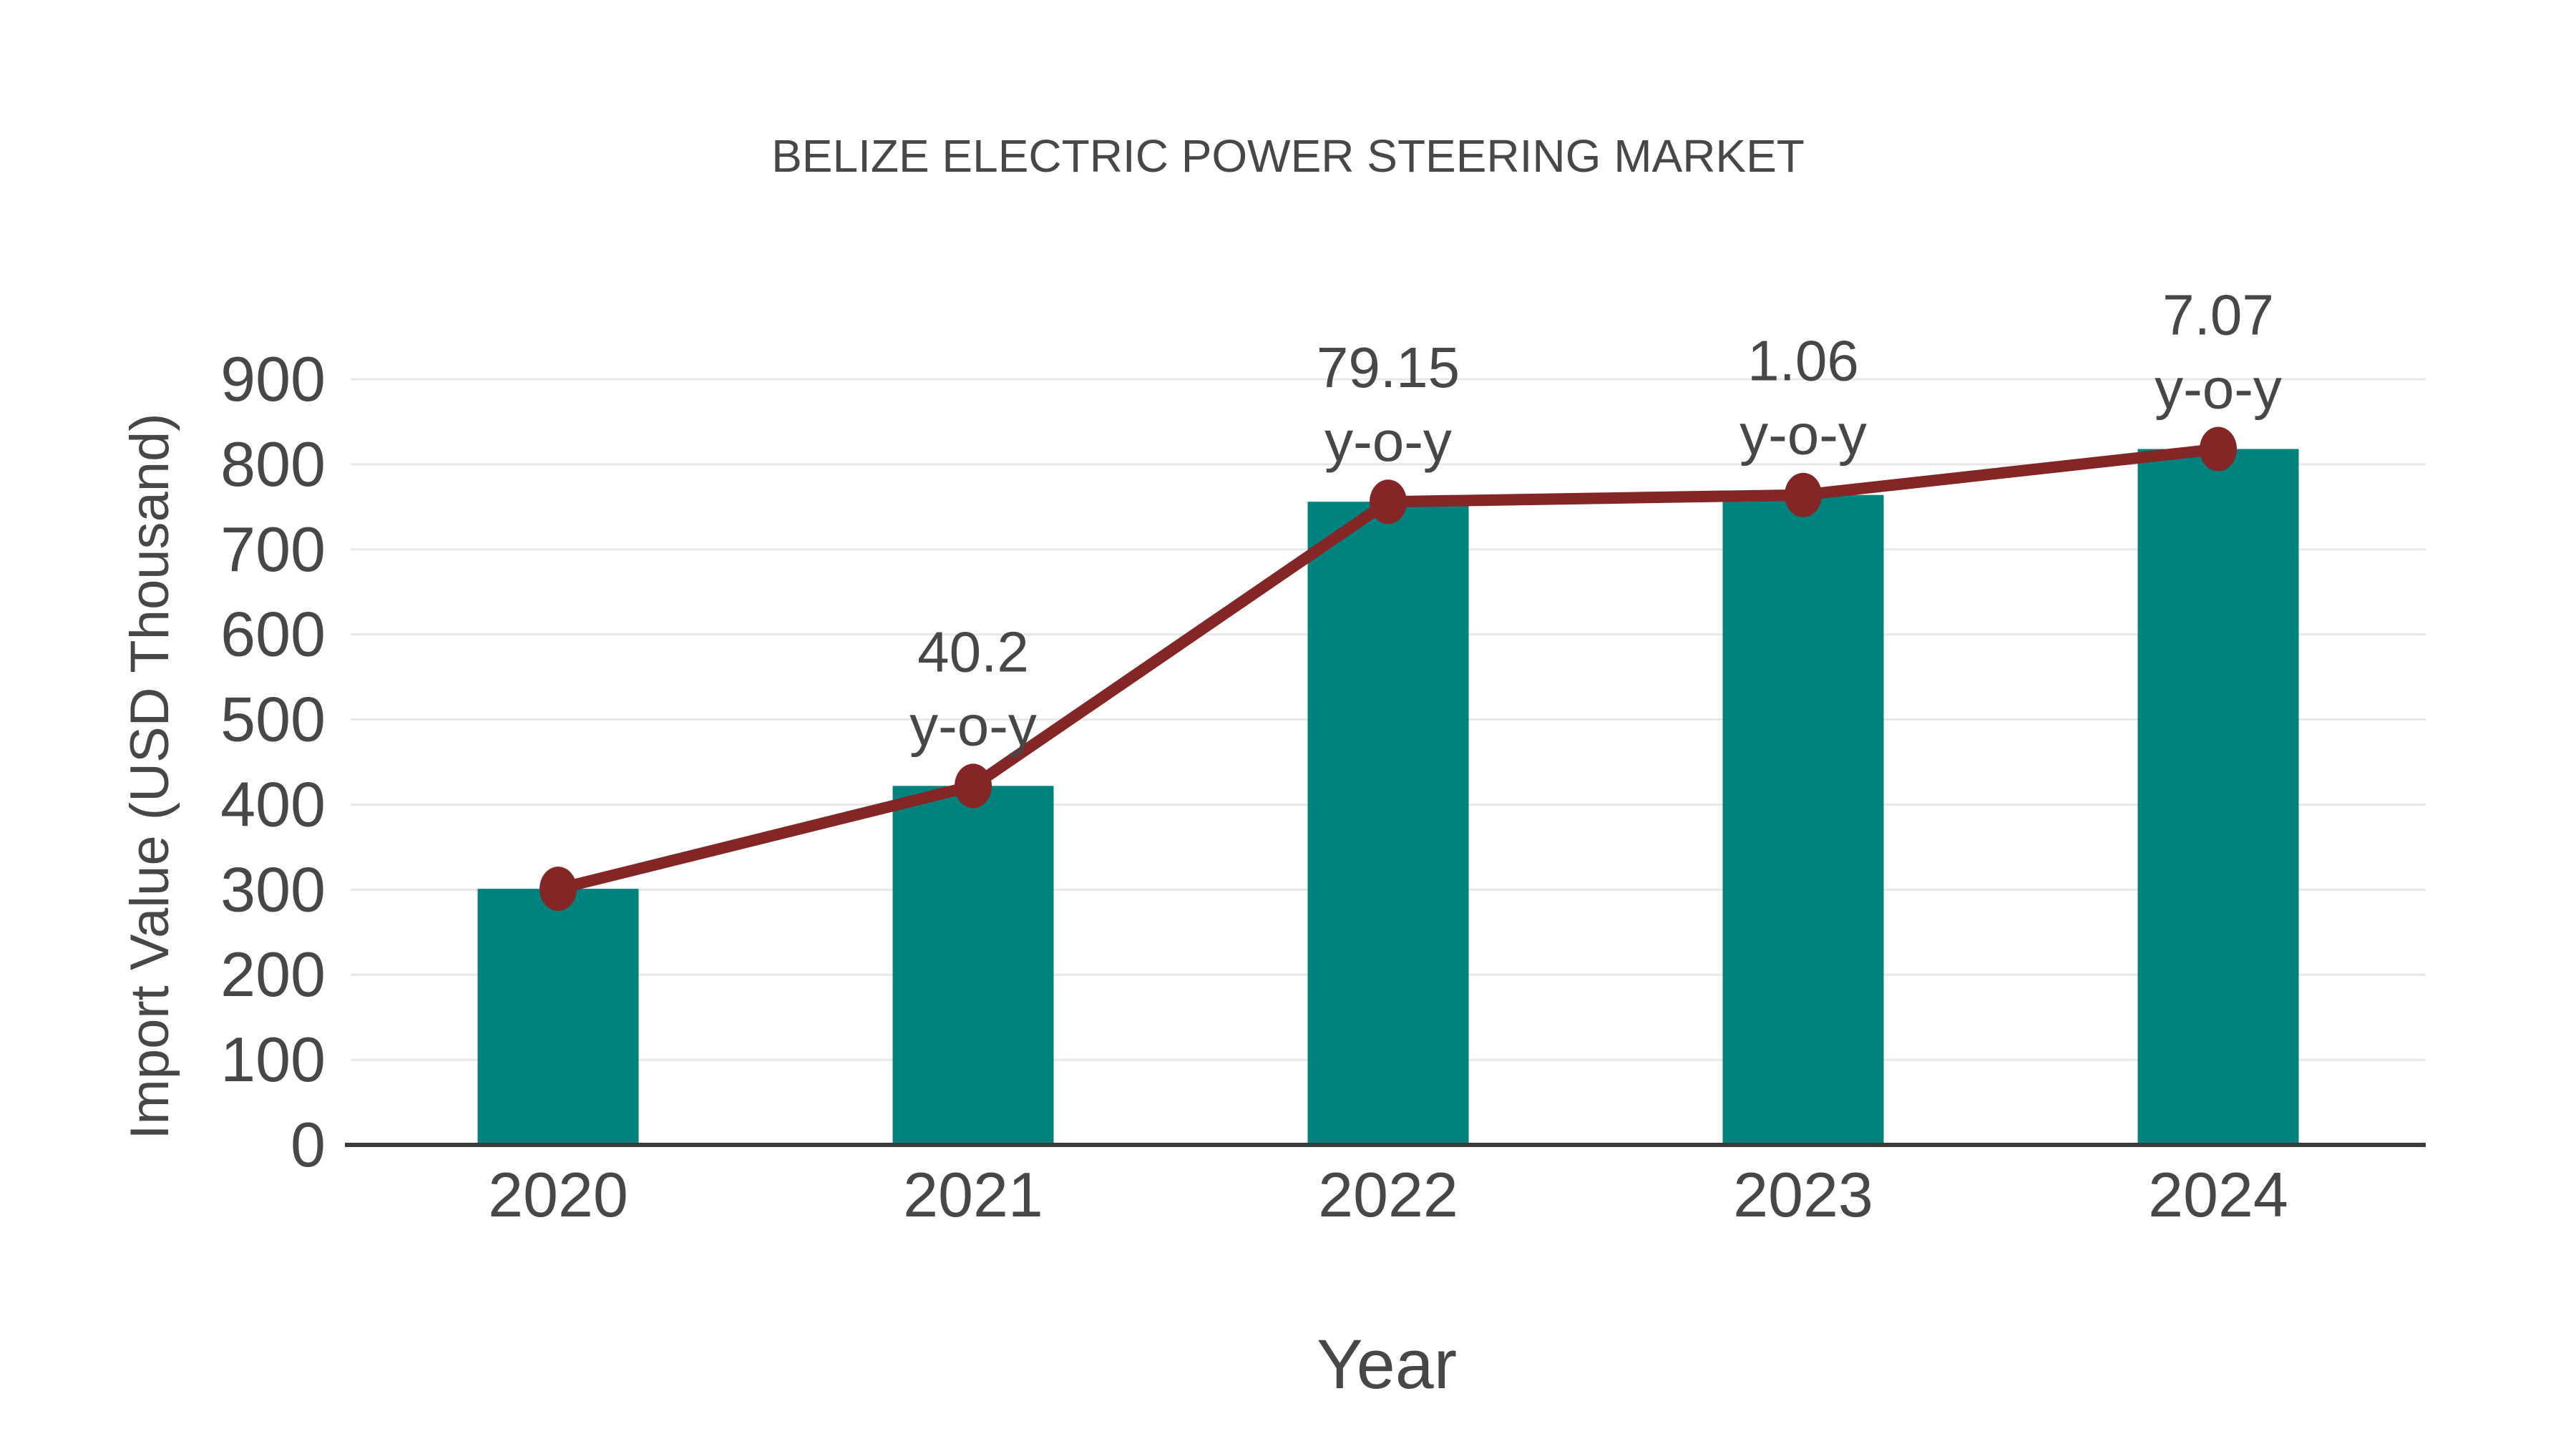 The image size is (2576, 1449). Describe the element at coordinates (273, 549) in the screenshot. I see `y-tick-label: 700` at that location.